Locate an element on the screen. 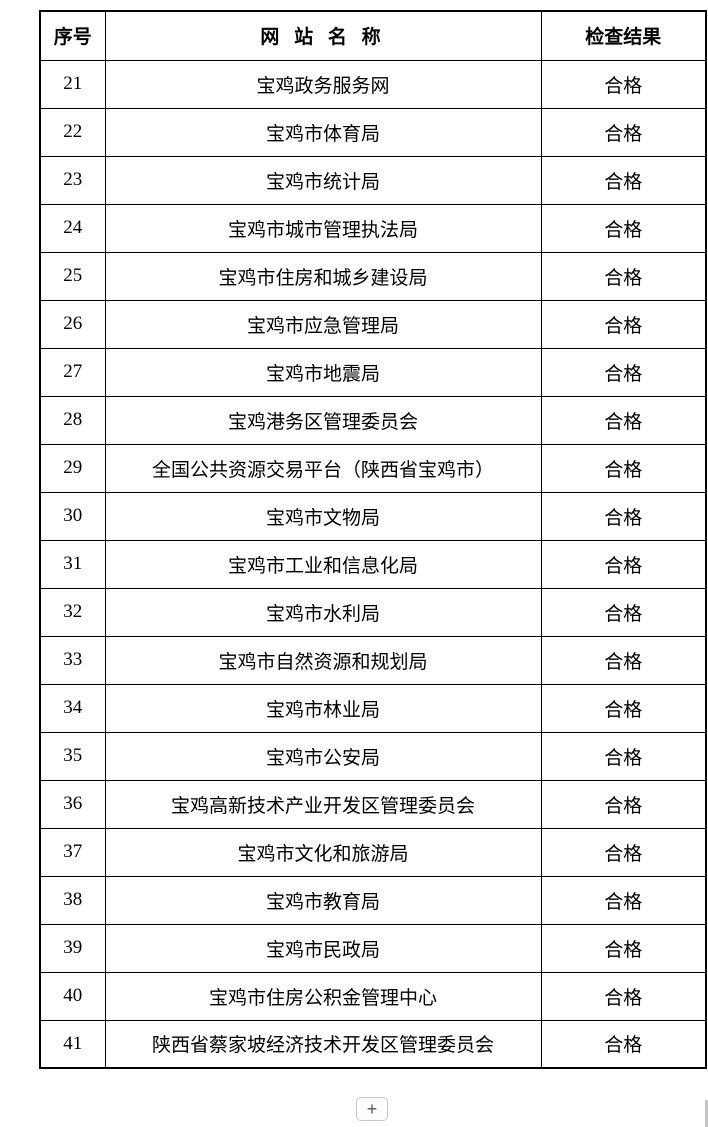 The image size is (708, 1127). cell-serial-number: 39 is located at coordinates (72, 948).